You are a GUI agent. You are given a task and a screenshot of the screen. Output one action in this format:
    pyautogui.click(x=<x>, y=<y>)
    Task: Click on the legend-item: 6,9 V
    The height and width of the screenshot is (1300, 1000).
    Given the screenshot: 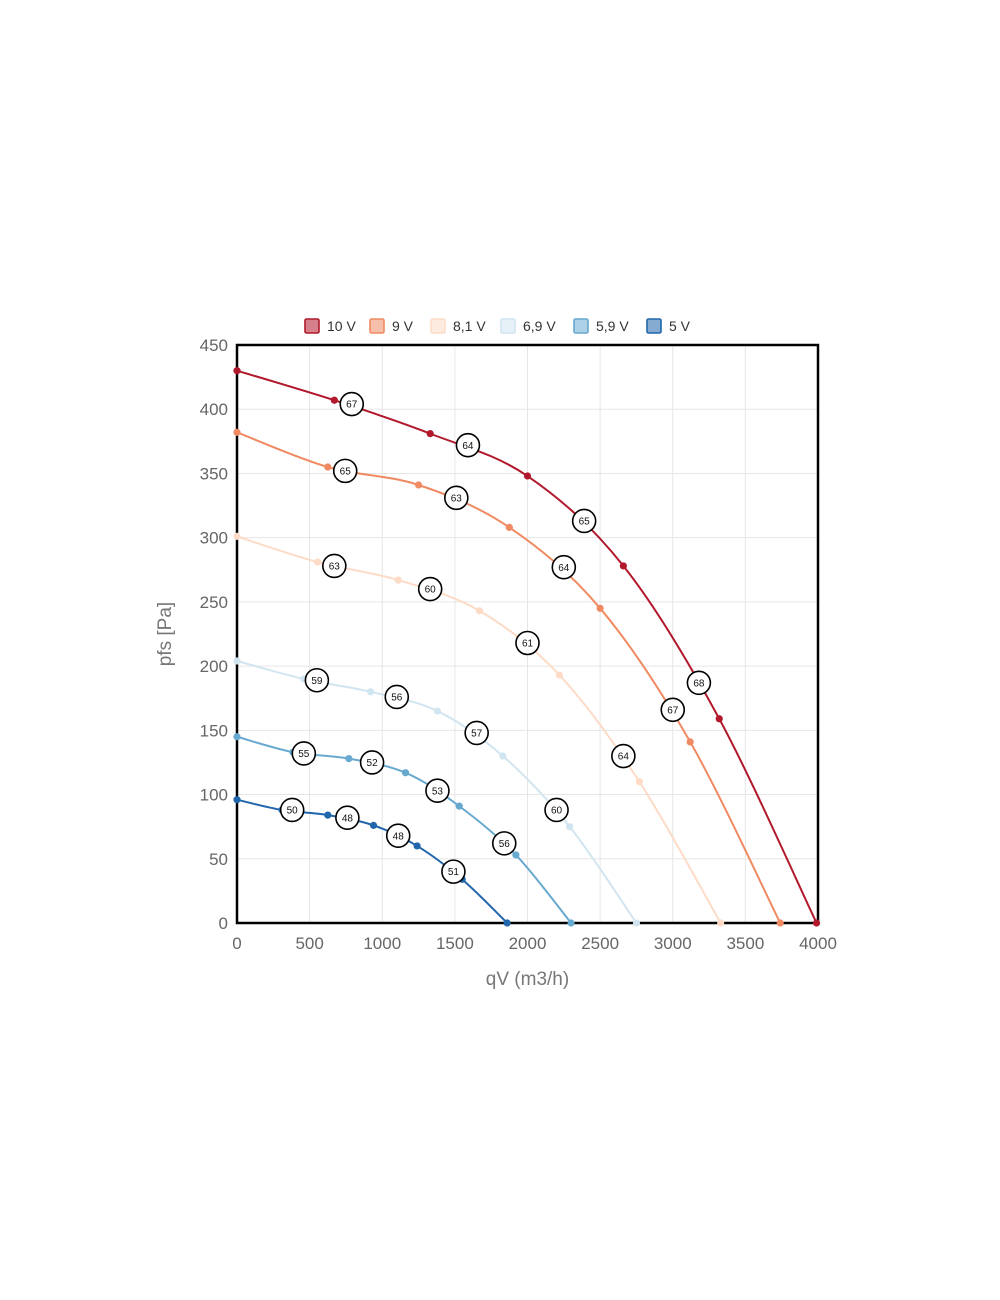 What is the action you would take?
    pyautogui.click(x=528, y=326)
    